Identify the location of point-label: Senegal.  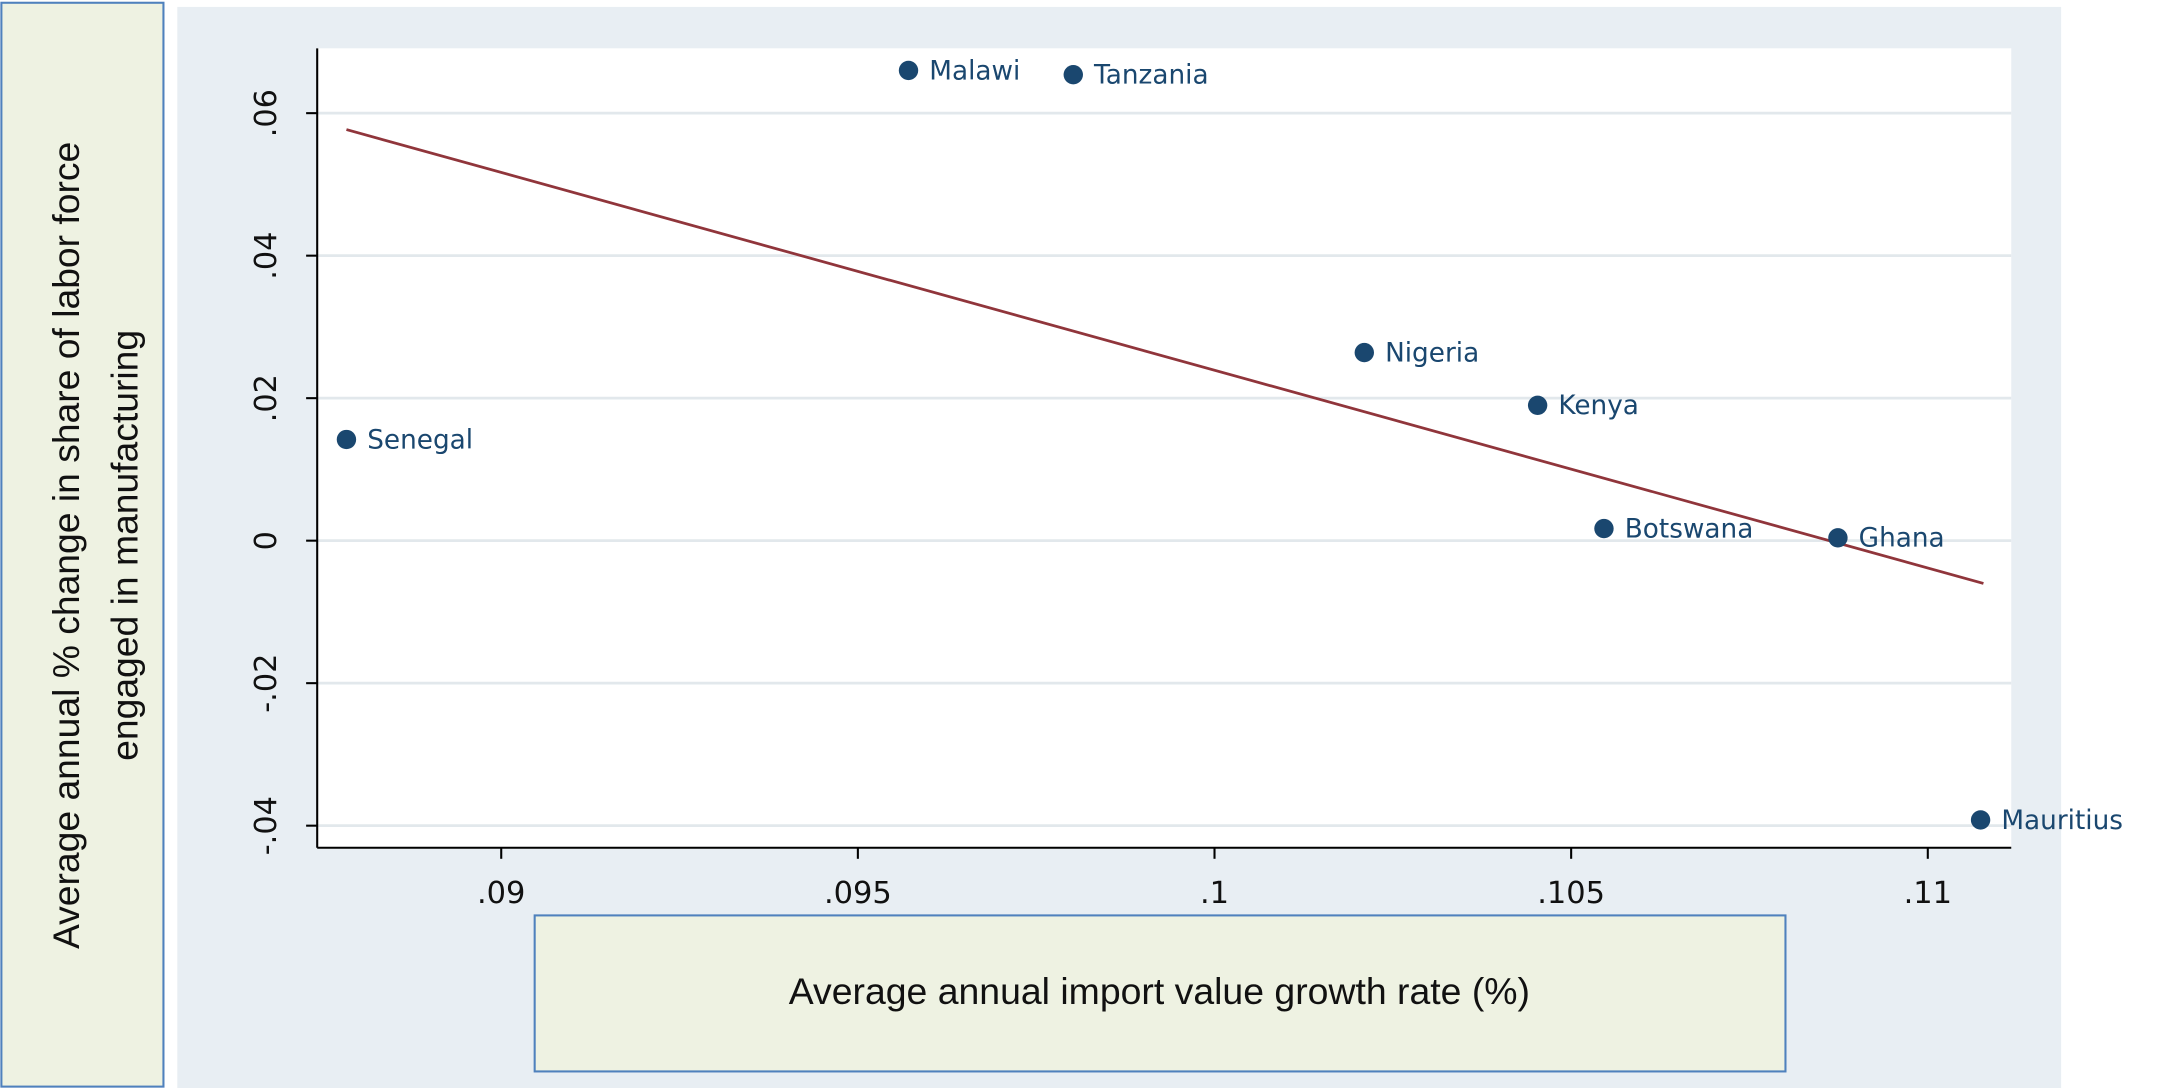
(420, 440).